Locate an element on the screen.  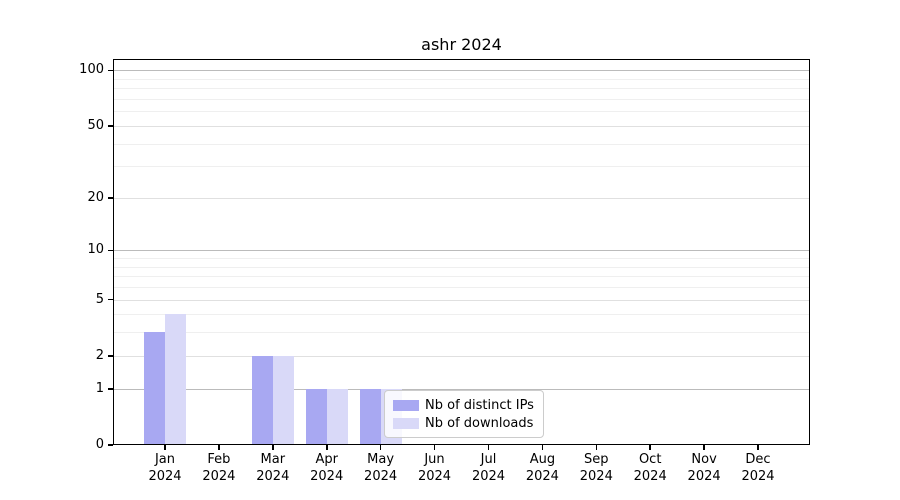
x-tick-label: May 2024 is located at coordinates (381, 468).